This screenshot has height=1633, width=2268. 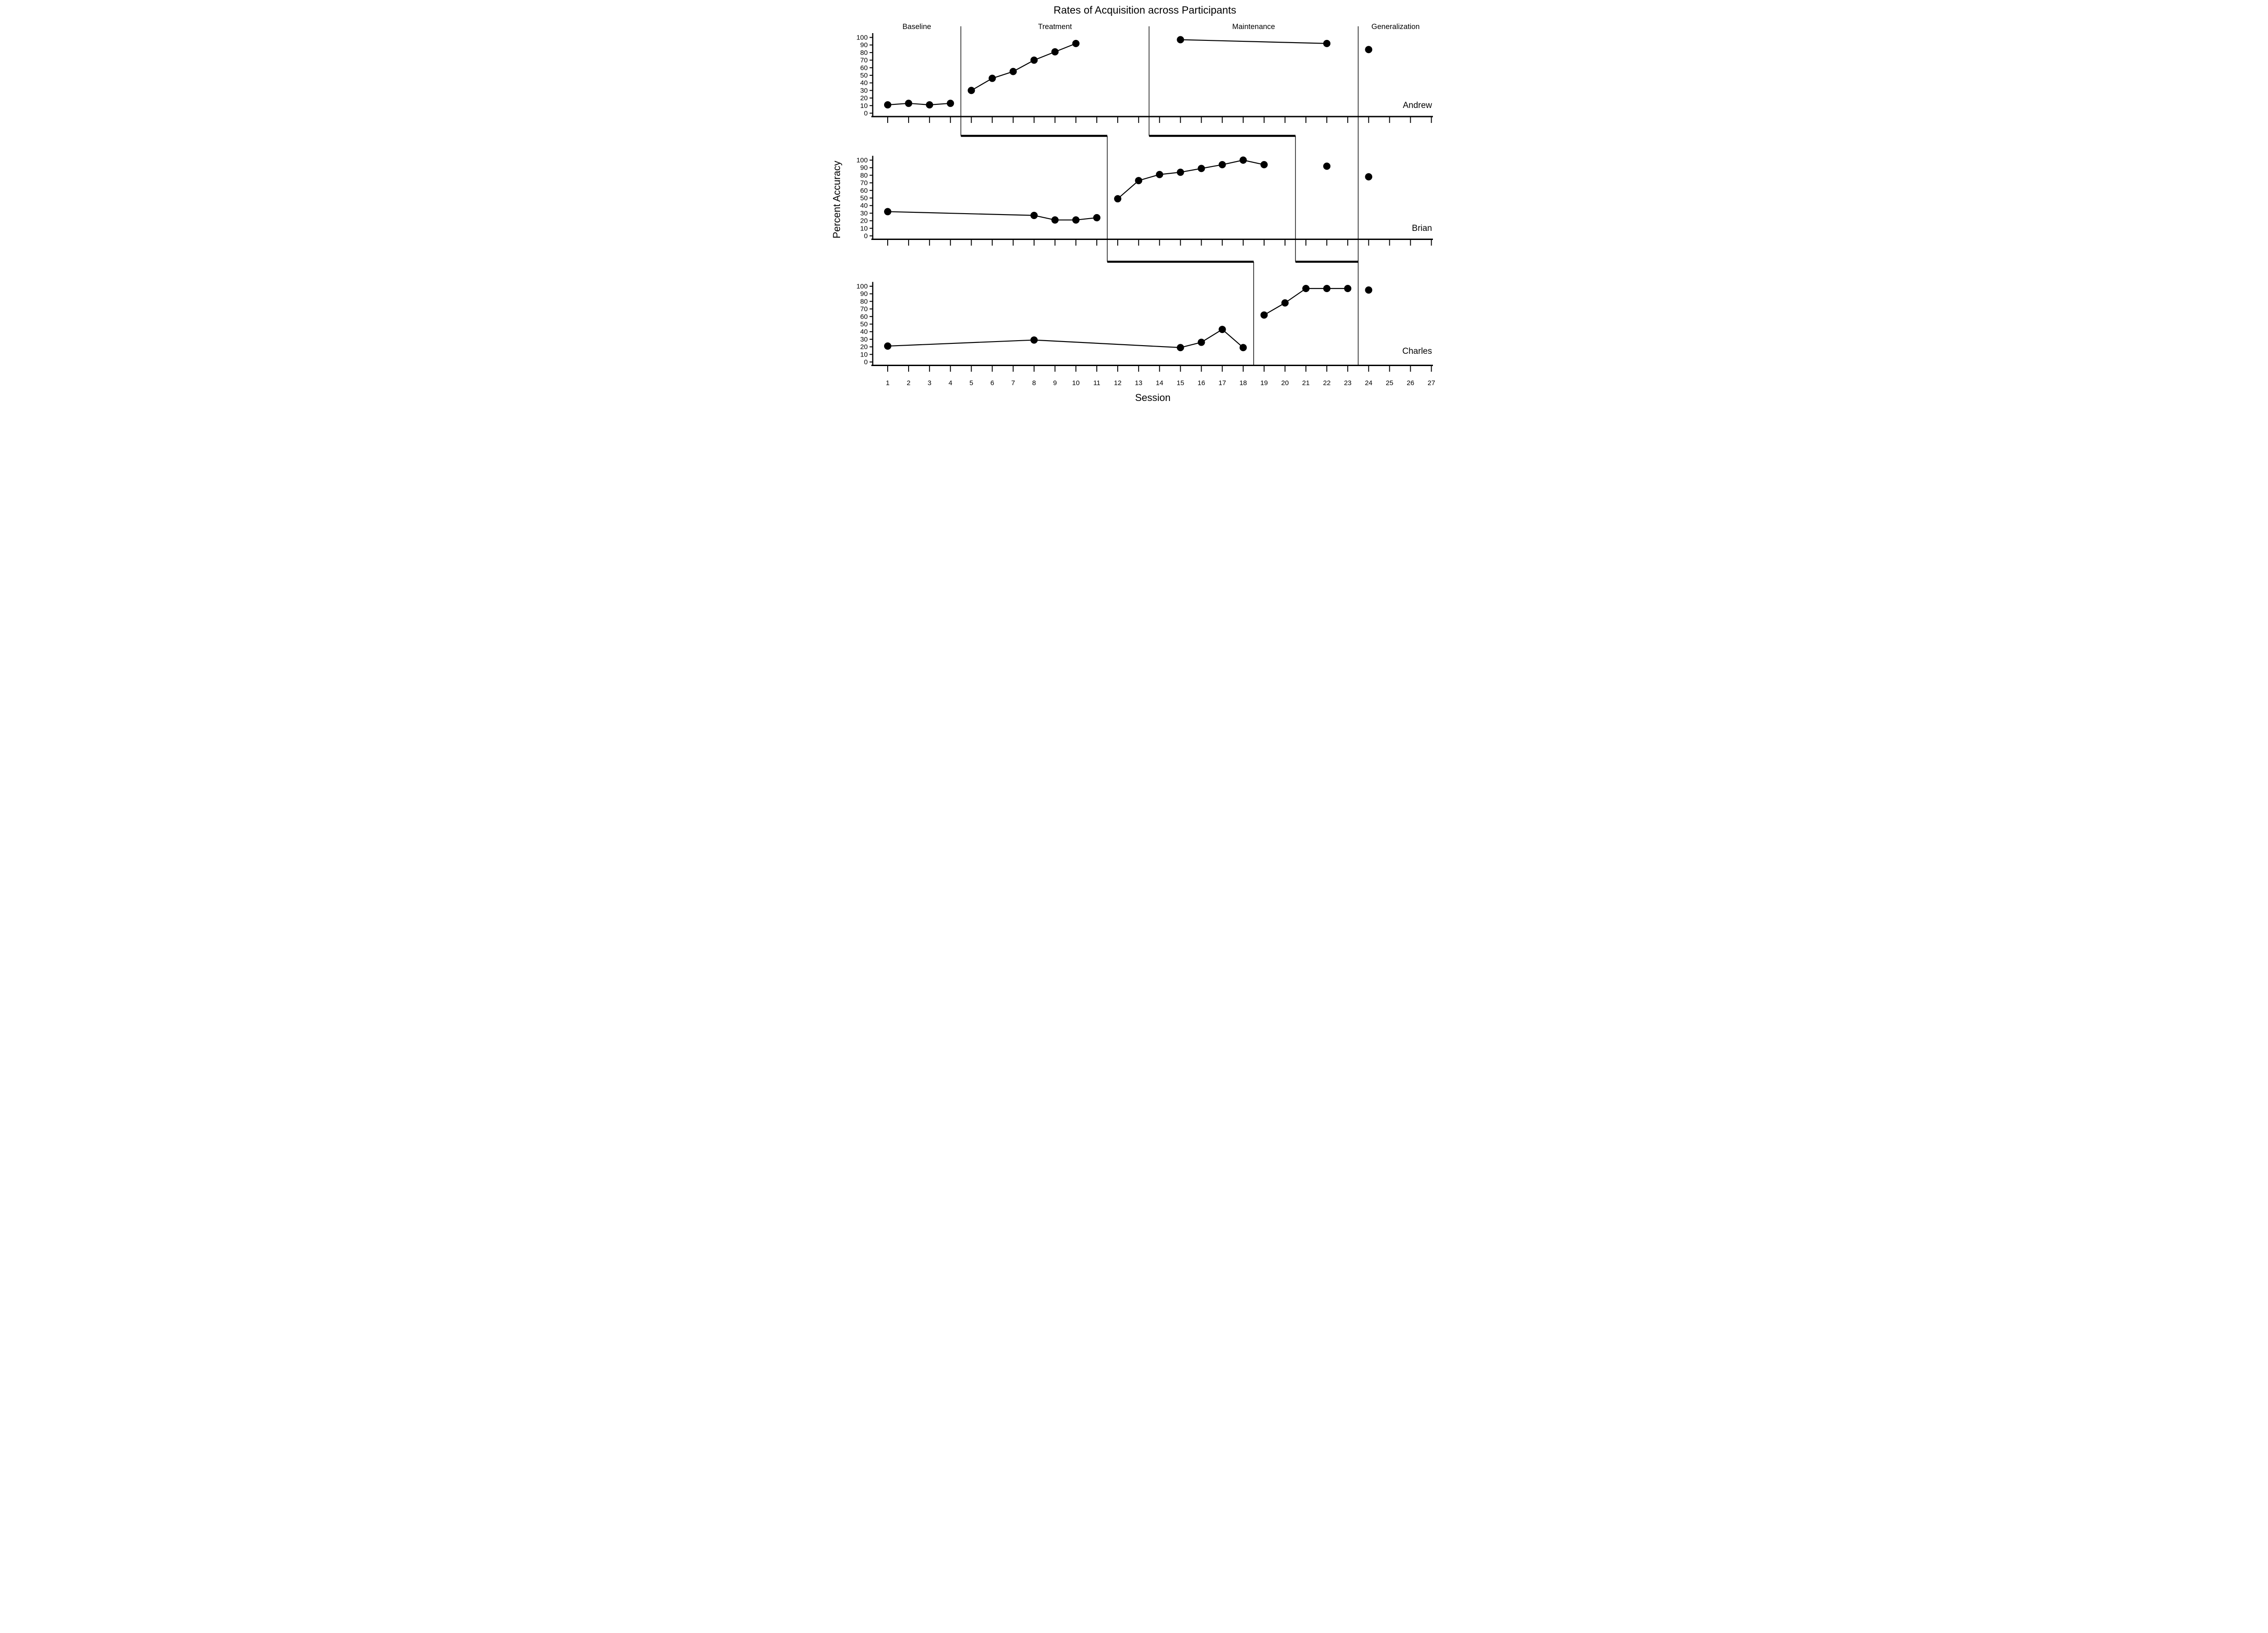 I want to click on data-point-brian-s12, so click(x=1118, y=199).